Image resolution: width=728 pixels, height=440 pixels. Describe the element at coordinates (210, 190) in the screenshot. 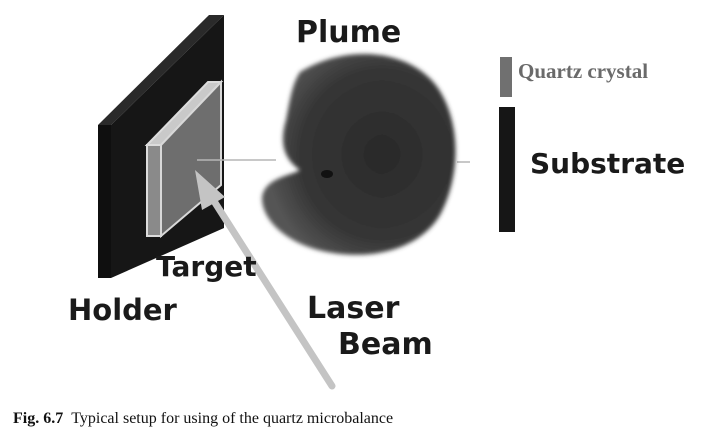

I see `laser-beam-arrowhead` at that location.